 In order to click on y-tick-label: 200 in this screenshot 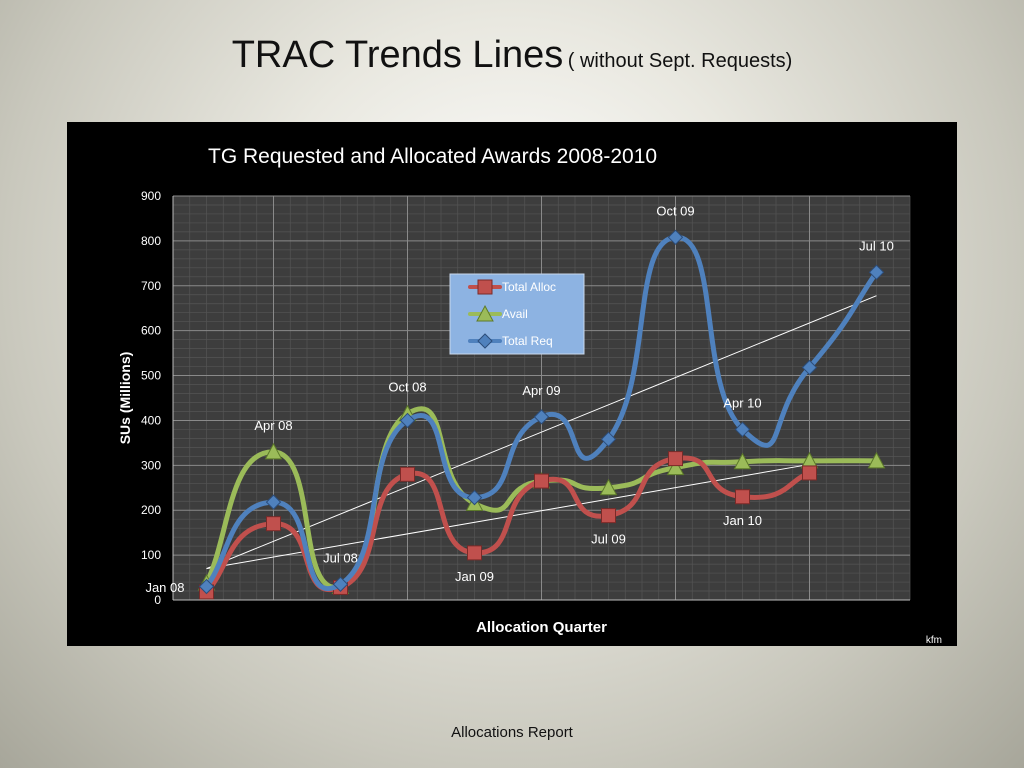, I will do `click(151, 510)`.